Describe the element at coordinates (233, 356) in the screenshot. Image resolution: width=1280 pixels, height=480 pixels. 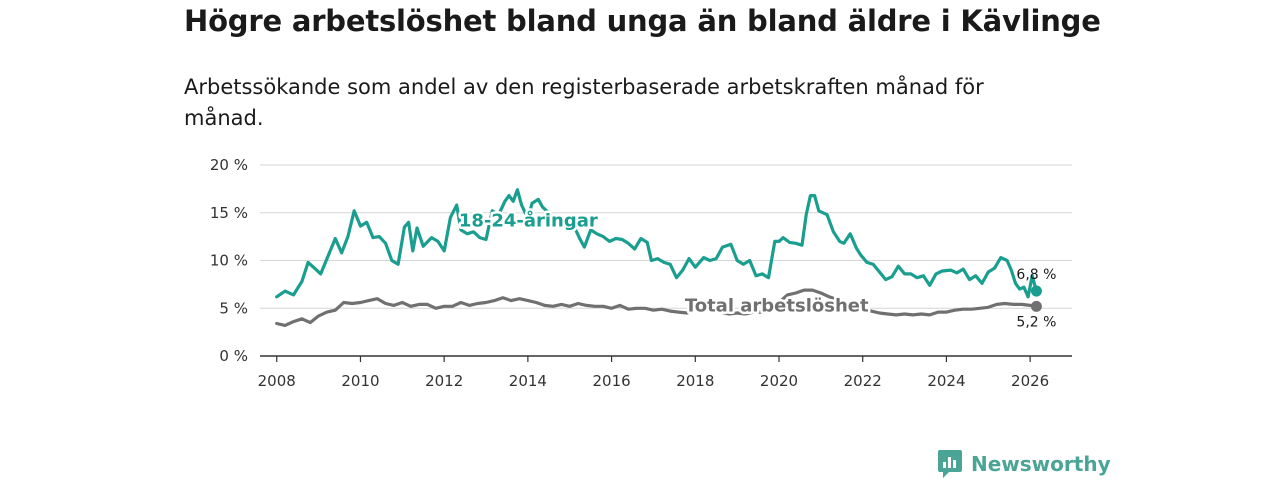
I see `y-tick-label: 0 %` at that location.